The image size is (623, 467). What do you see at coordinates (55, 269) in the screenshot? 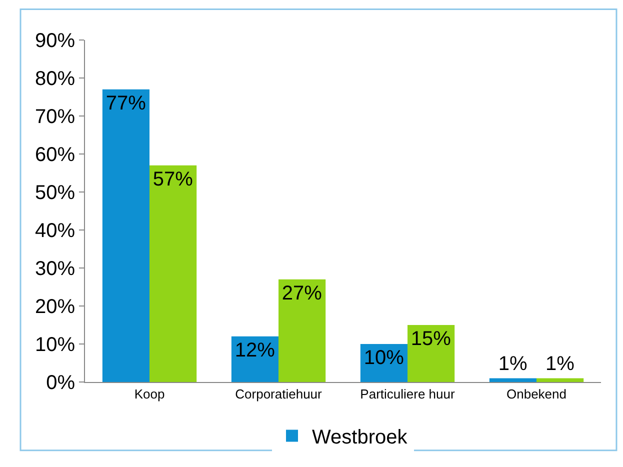
I see `y-tick-label: 30%` at bounding box center [55, 269].